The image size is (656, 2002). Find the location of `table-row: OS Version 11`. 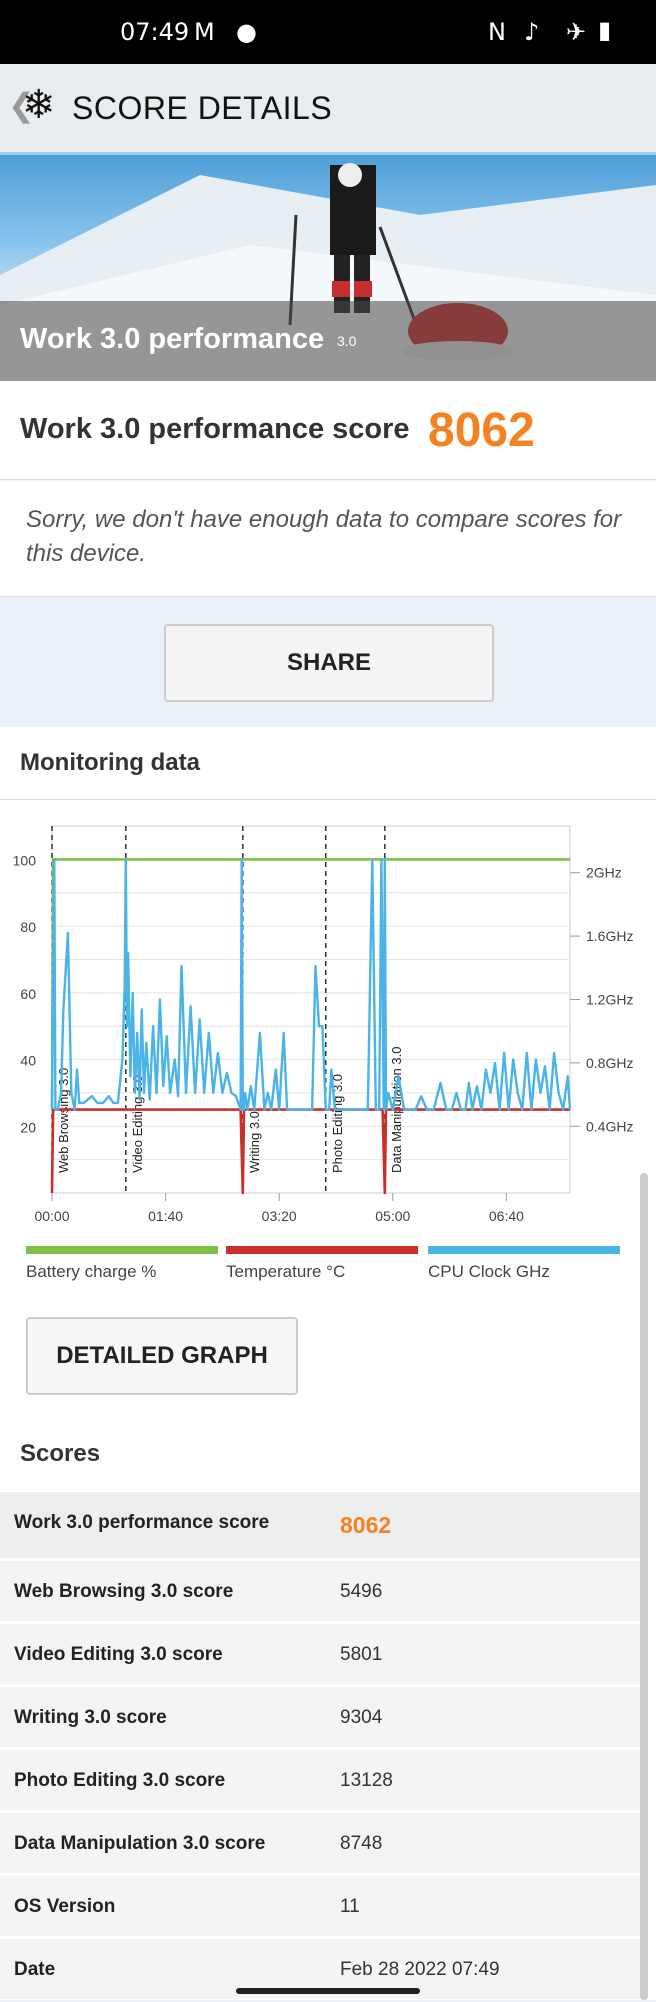

table-row: OS Version 11 is located at coordinates (320, 1906).